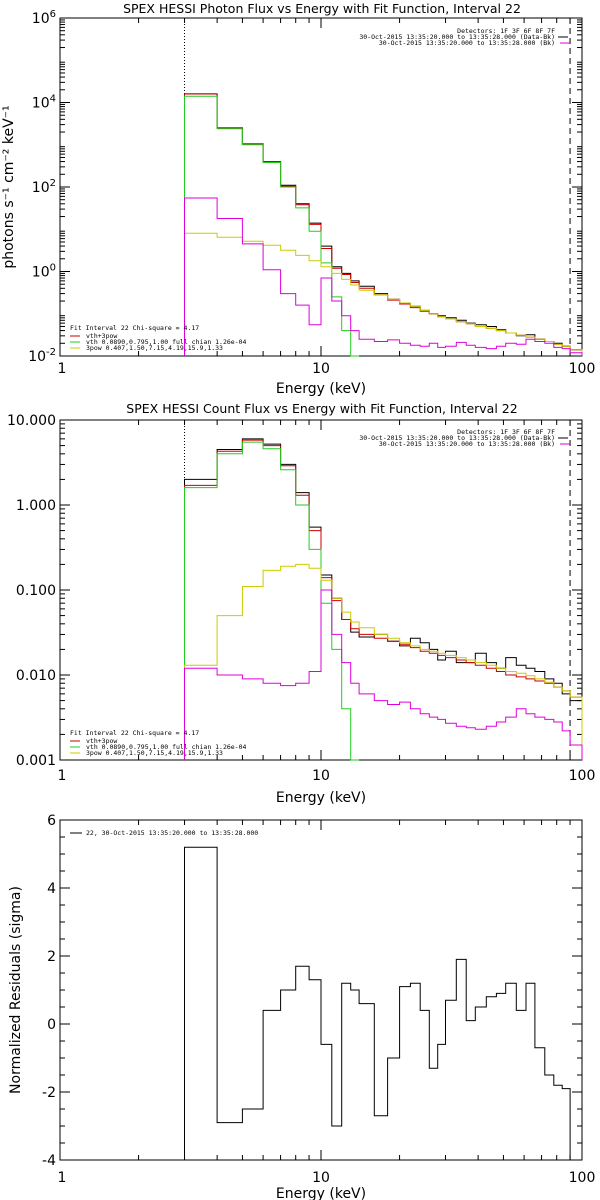  What do you see at coordinates (51, 957) in the screenshot?
I see `y-tick-label: 2` at bounding box center [51, 957].